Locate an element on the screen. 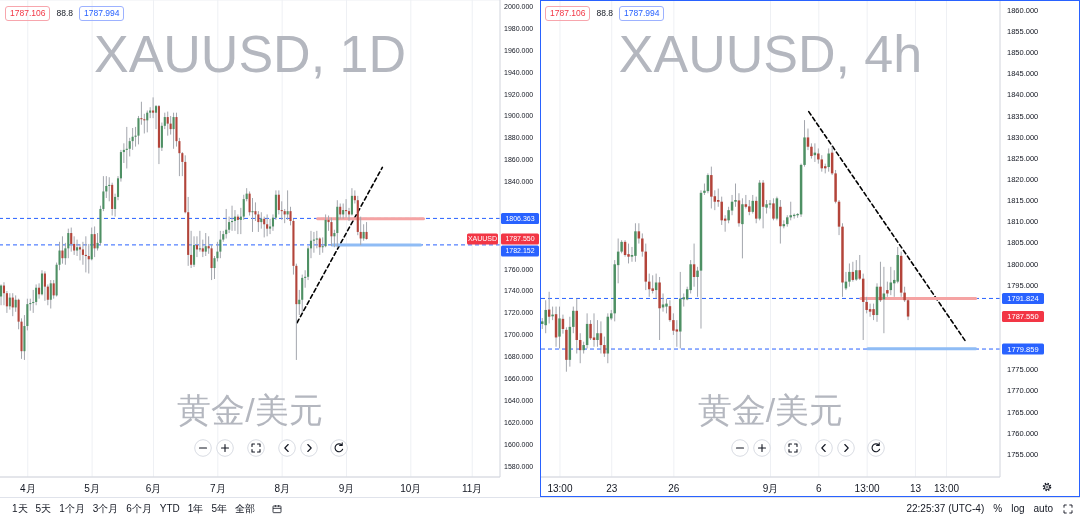 This screenshot has height=519, width=1080. x-tick-label: 6月 is located at coordinates (153, 489).